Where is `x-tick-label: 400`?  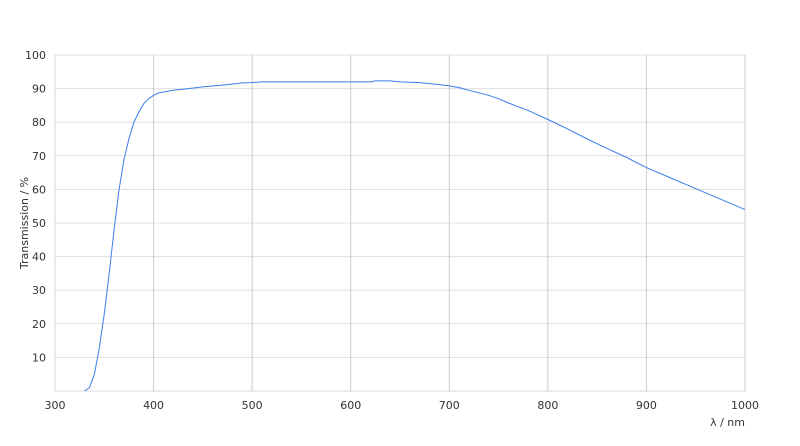 x-tick-label: 400 is located at coordinates (153, 405).